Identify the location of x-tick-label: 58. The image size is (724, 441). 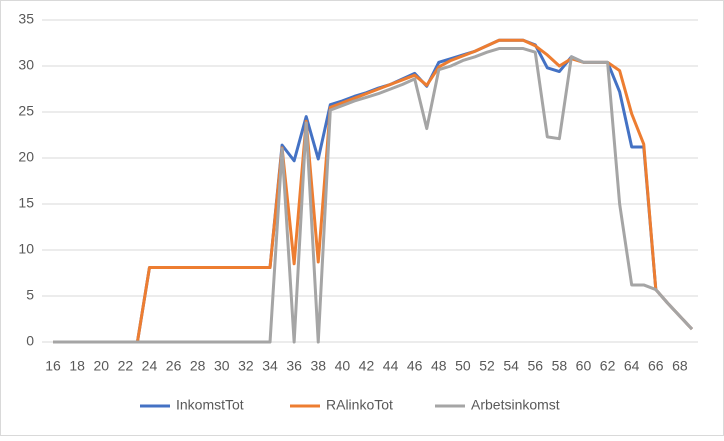
(560, 366).